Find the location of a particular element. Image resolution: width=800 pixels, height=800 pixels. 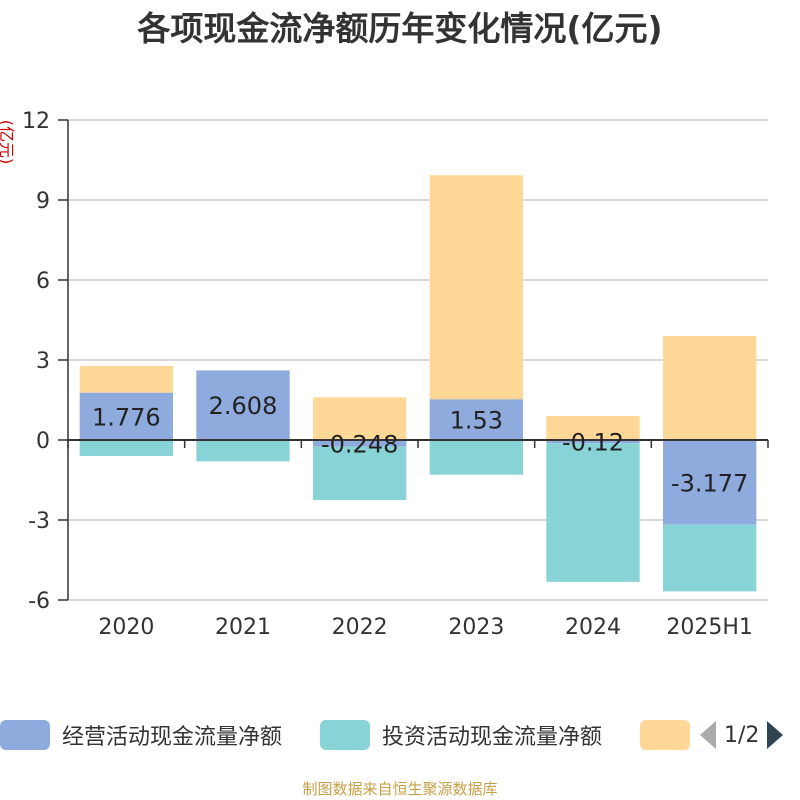

bar-series-0-2023 is located at coordinates (476, 419).